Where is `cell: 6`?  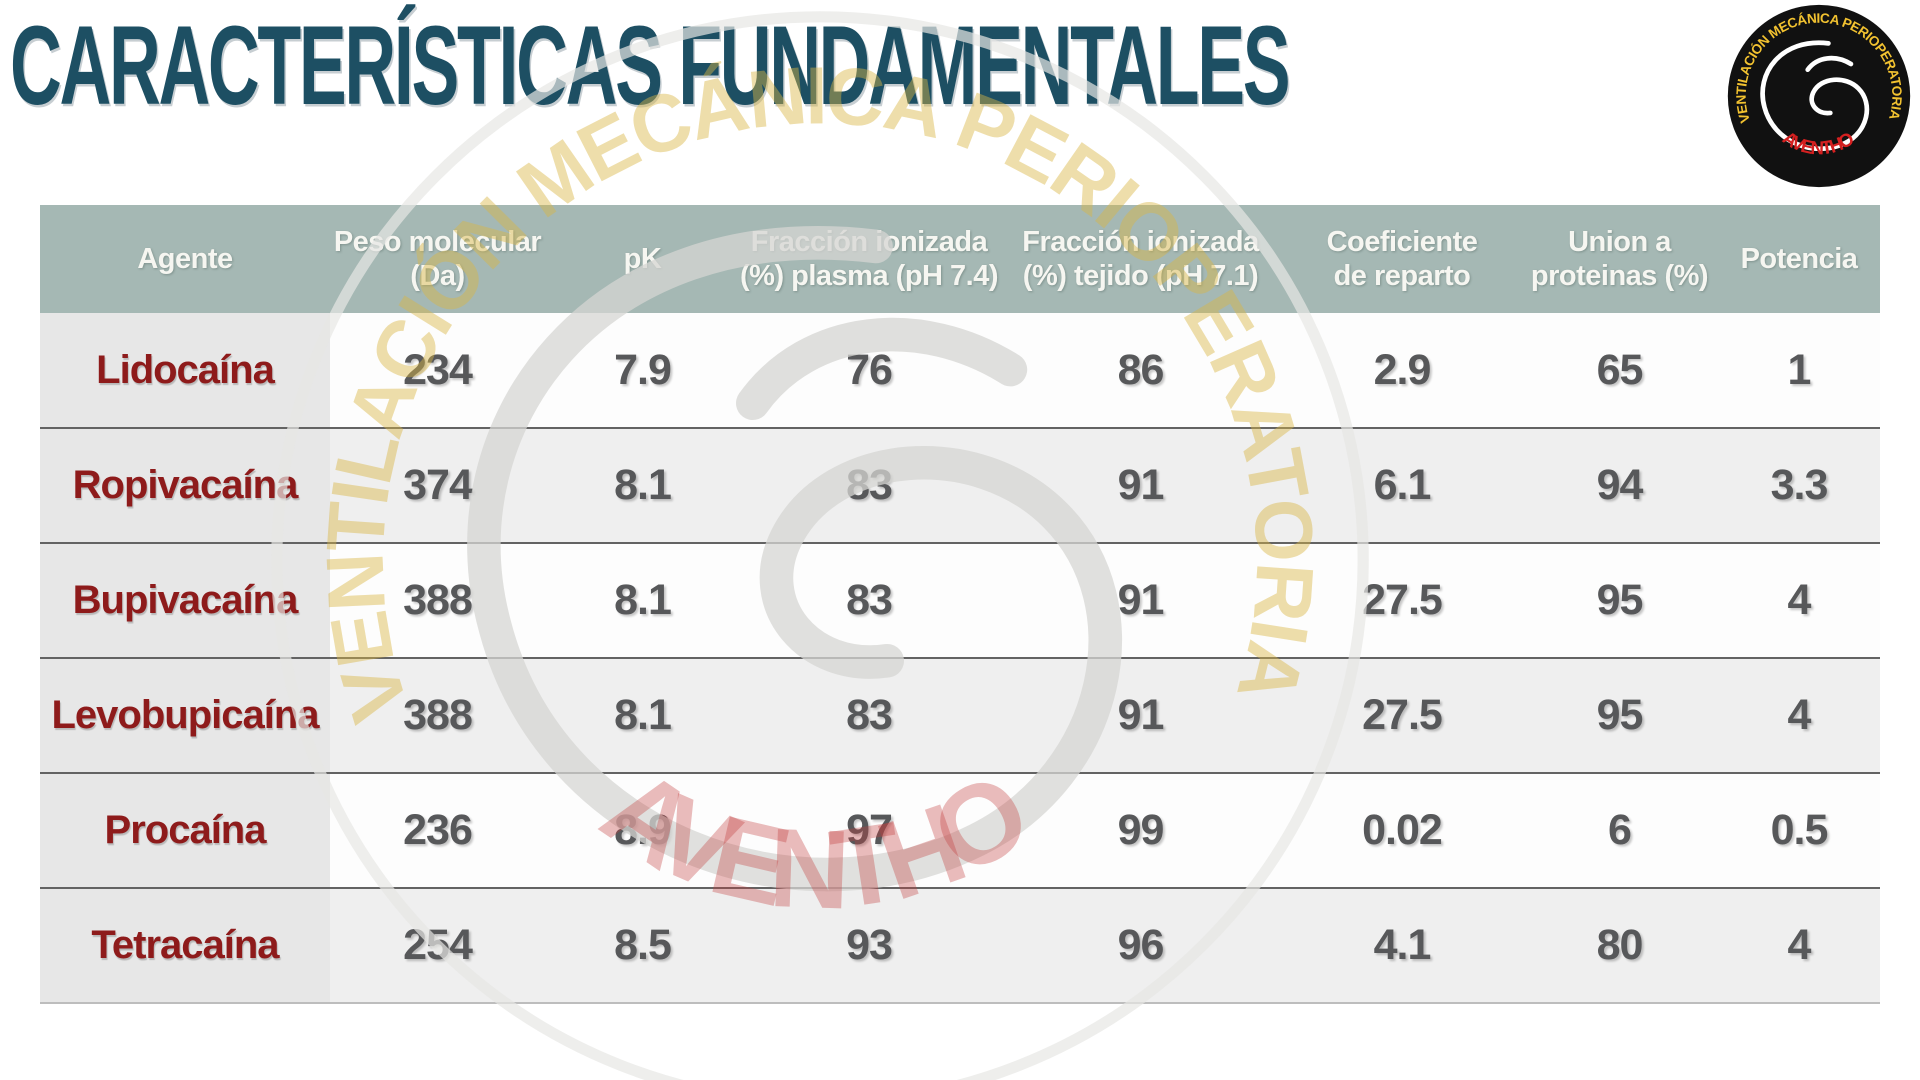 cell: 6 is located at coordinates (1619, 830).